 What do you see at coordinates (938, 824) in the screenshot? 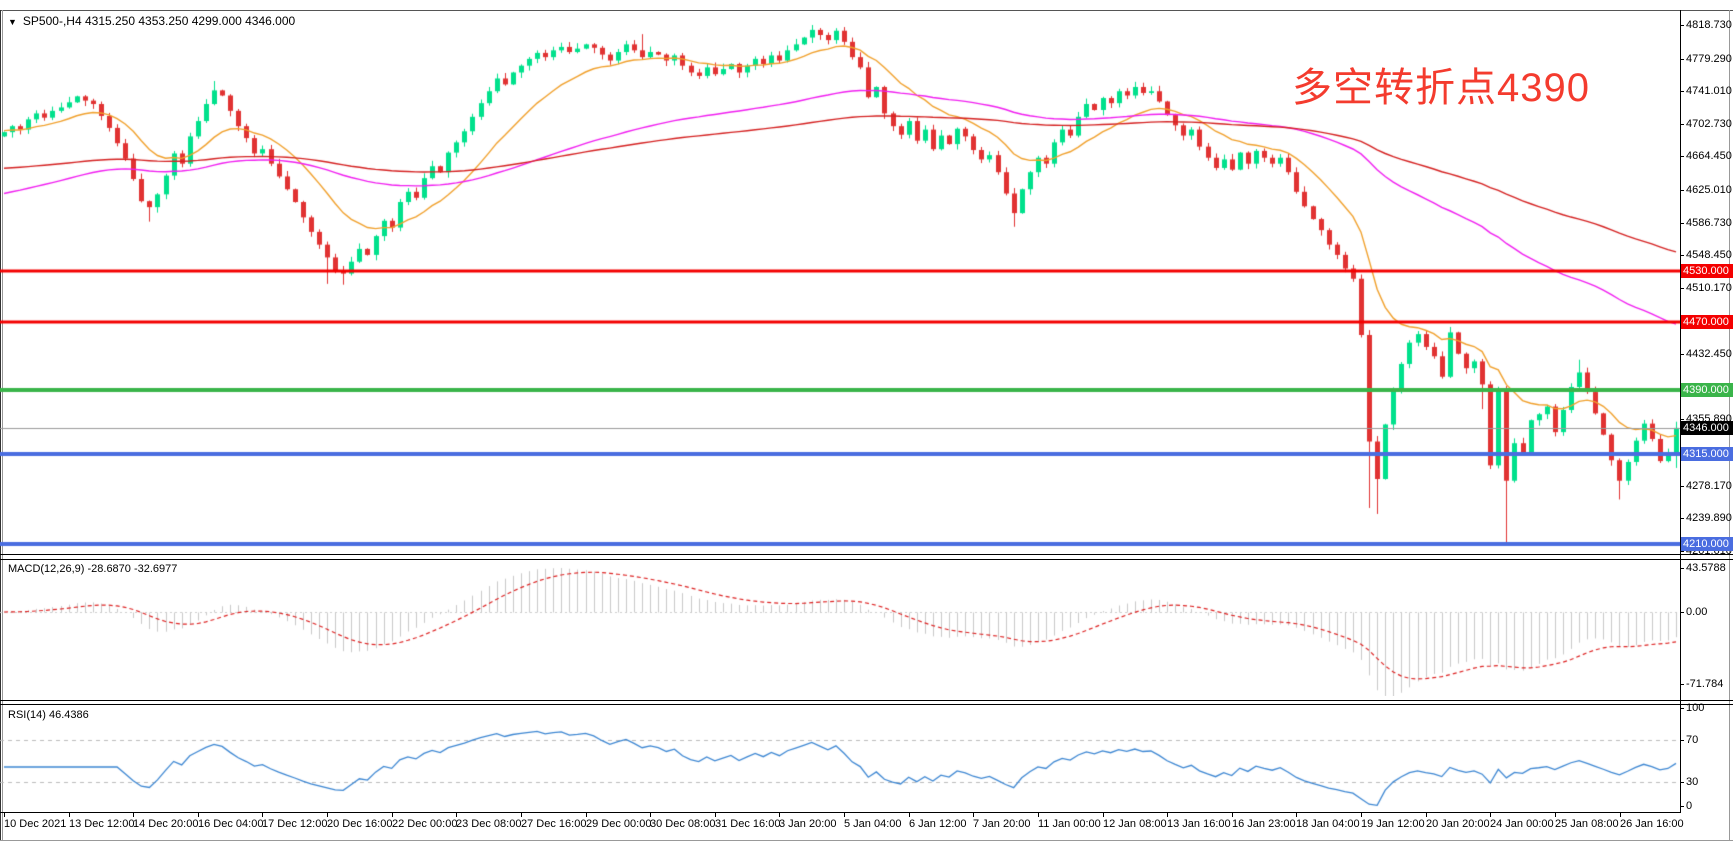
I see `time-axis-label: 6 Jan 12:00` at bounding box center [938, 824].